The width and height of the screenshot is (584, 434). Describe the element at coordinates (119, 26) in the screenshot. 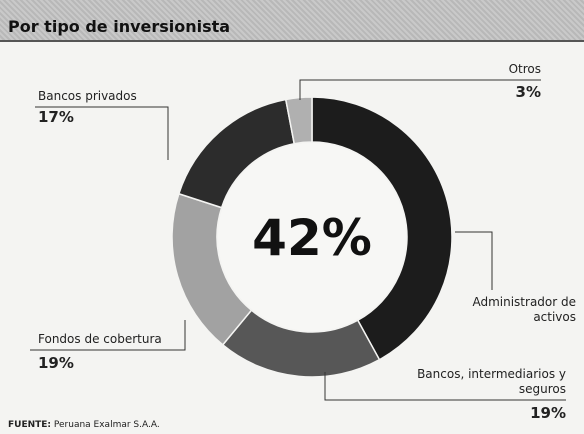

I see `chart-title: Por tipo de inversionista` at that location.